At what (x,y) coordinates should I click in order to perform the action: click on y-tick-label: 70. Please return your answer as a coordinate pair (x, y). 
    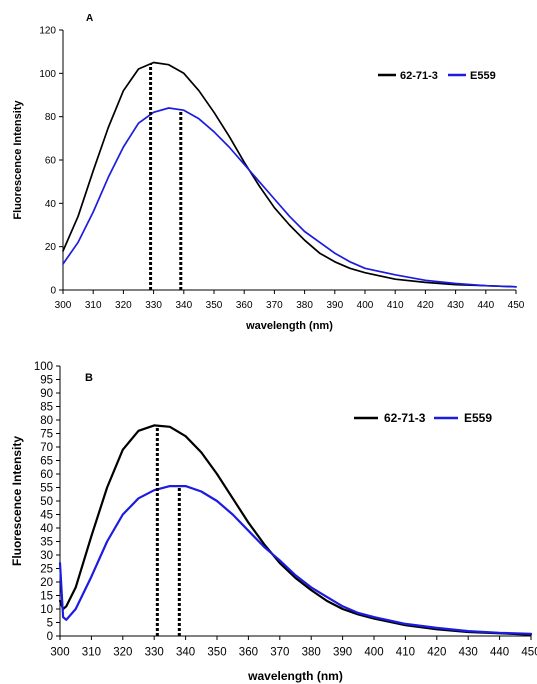
    Looking at the image, I should click on (46, 448).